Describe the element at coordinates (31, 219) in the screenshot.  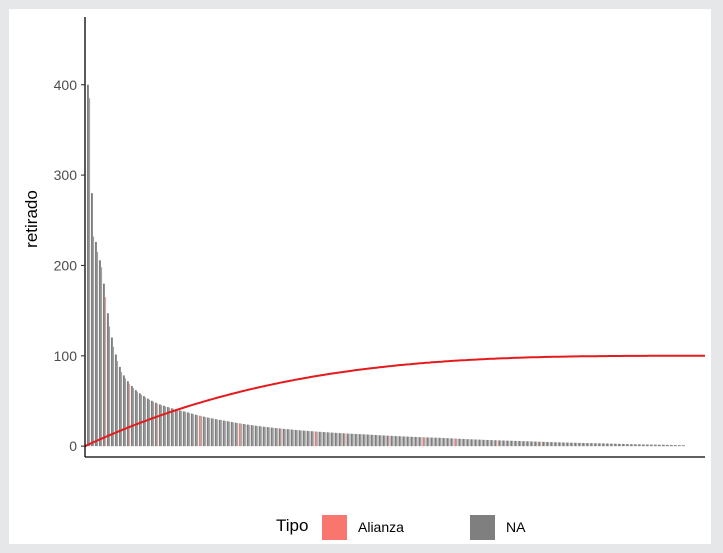
I see `y-axis-title: retirado` at that location.